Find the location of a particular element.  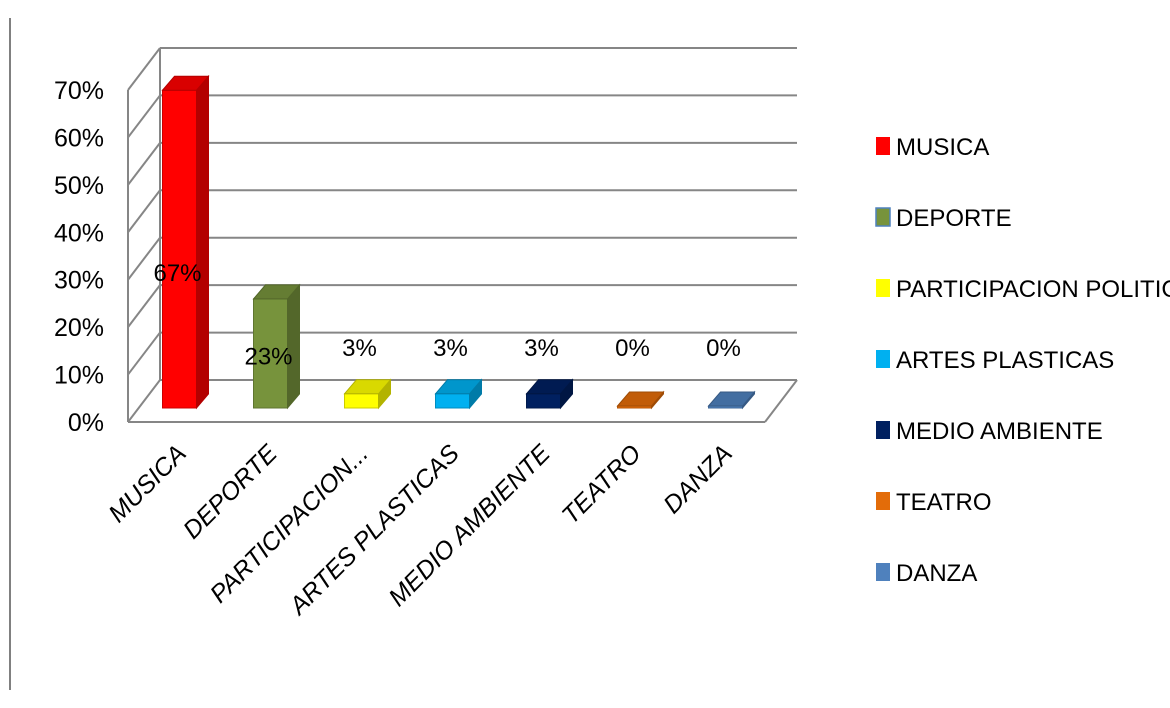

y-tick-label: 70% is located at coordinates (79, 91).